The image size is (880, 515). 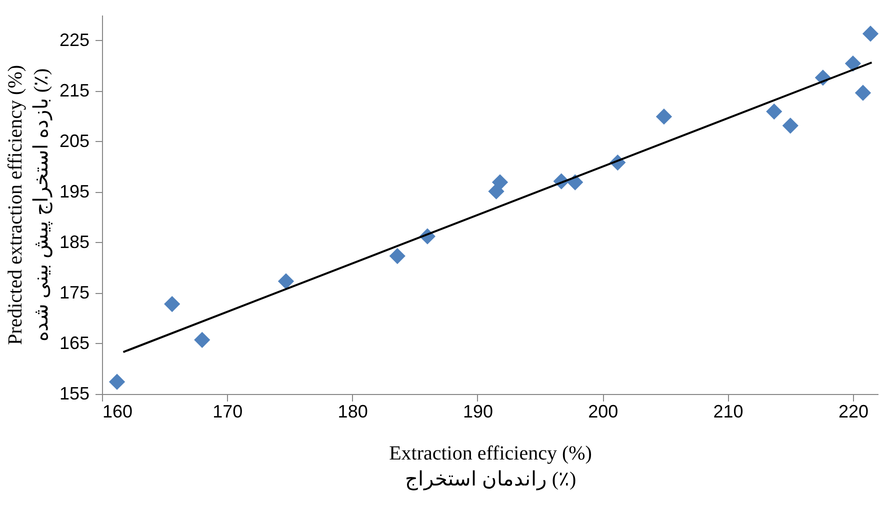 What do you see at coordinates (227, 412) in the screenshot?
I see `x-tick-label: 170` at bounding box center [227, 412].